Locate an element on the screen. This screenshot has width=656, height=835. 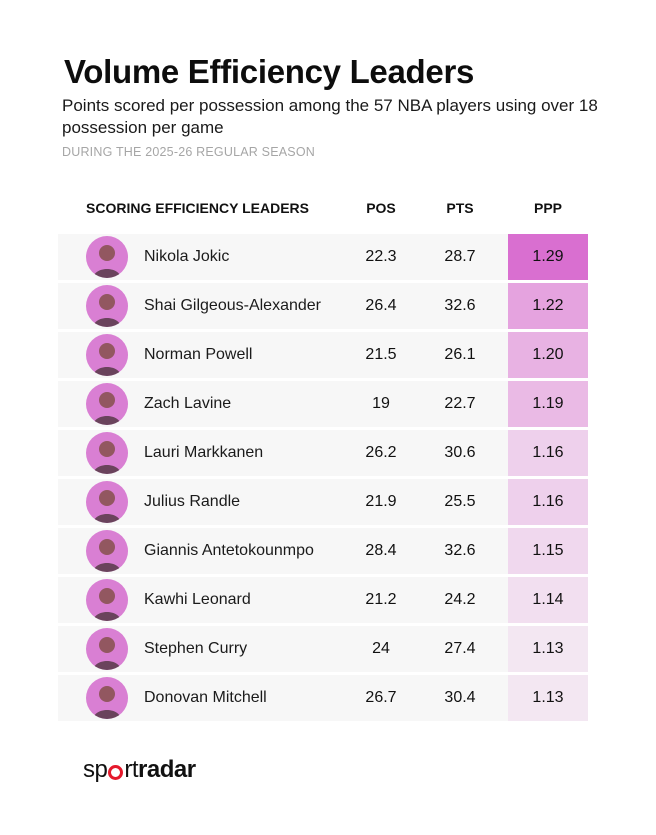
player-cell: Donovan Mitchell is located at coordinates (199, 698).